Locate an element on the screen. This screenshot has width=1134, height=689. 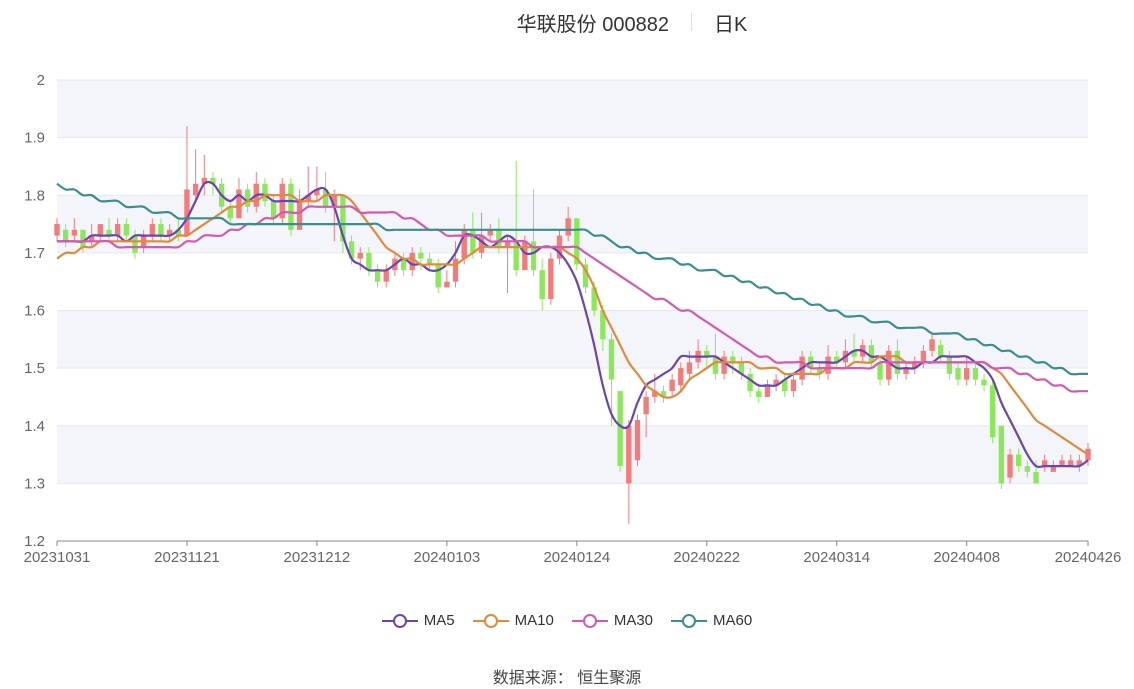
x-tick-label: 20231212 is located at coordinates (317, 557).